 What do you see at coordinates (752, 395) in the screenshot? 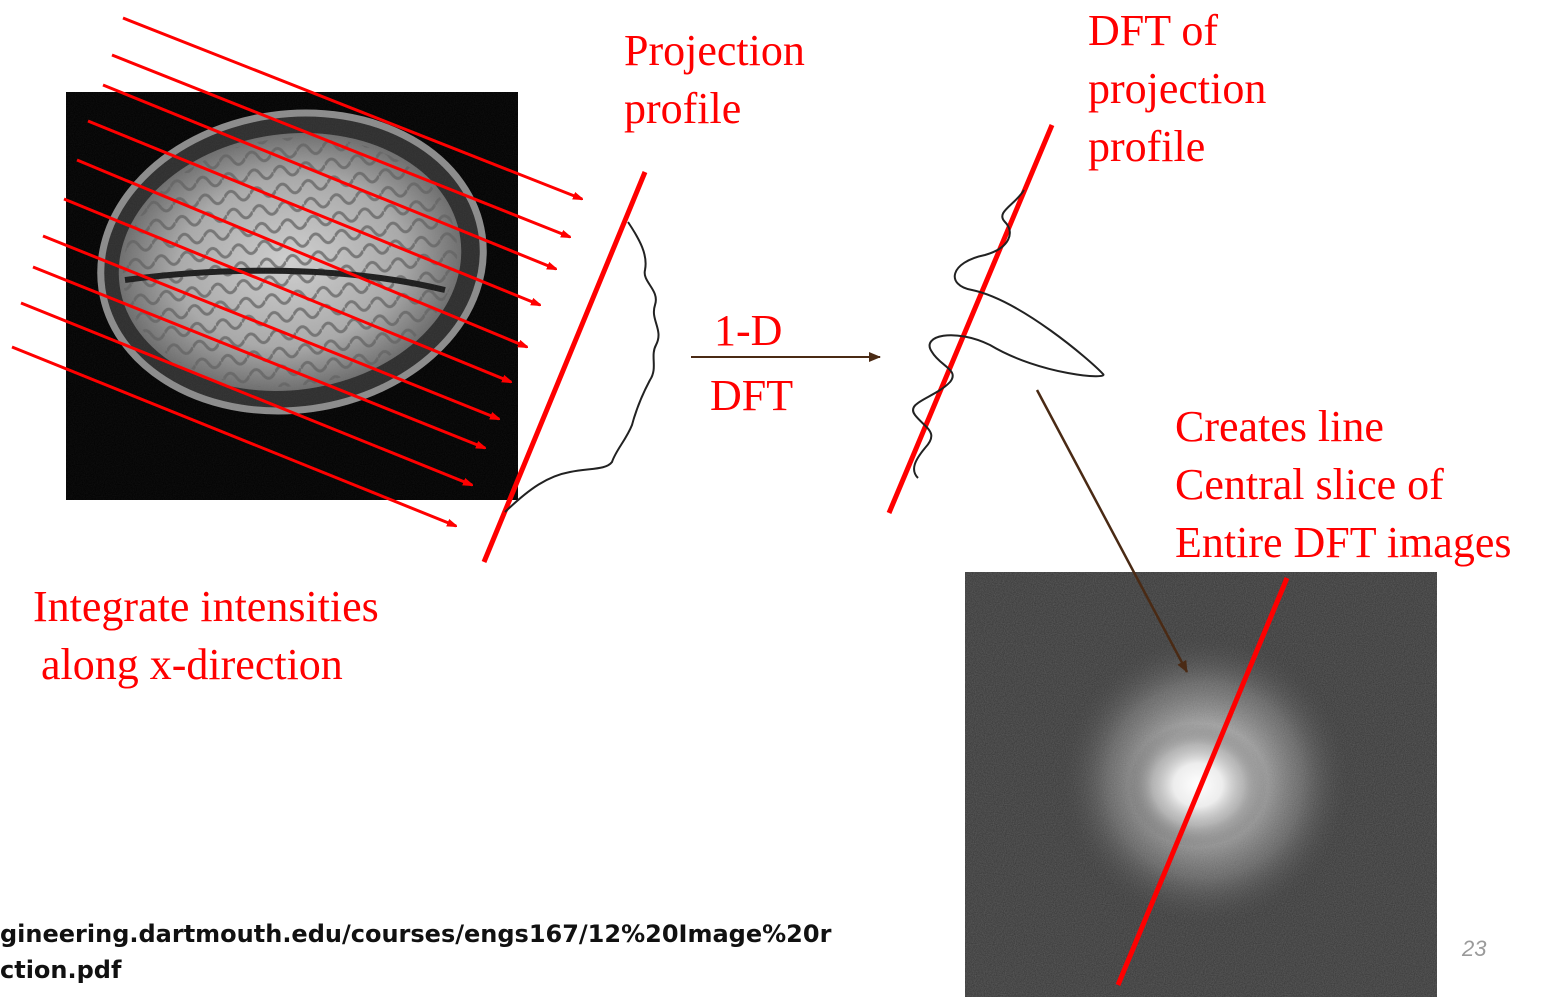
I see `dft-arrow-label-bottom: DFT` at bounding box center [752, 395].